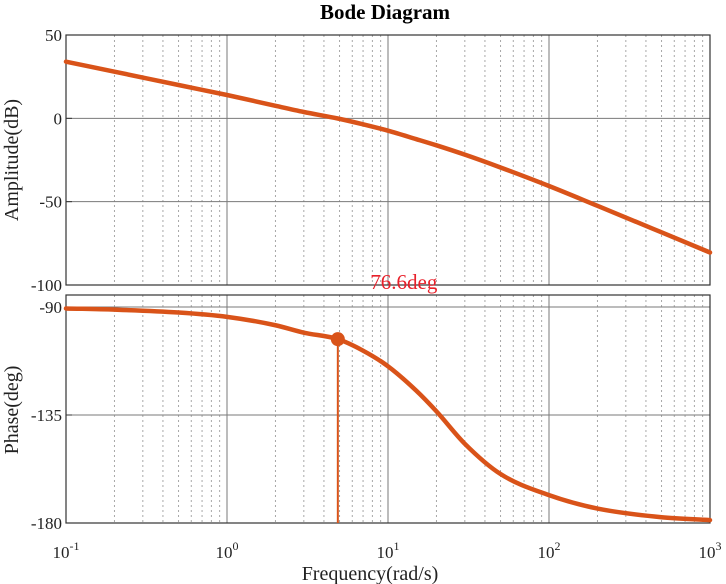  I want to click on phase-margin-marker, so click(337, 339).